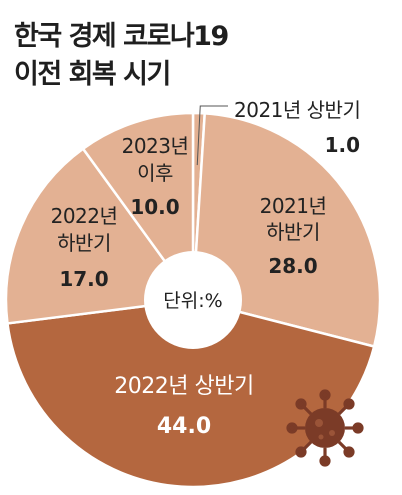 This screenshot has height=495, width=402. I want to click on slice-name-3-line-0: 2022년, so click(84, 216).